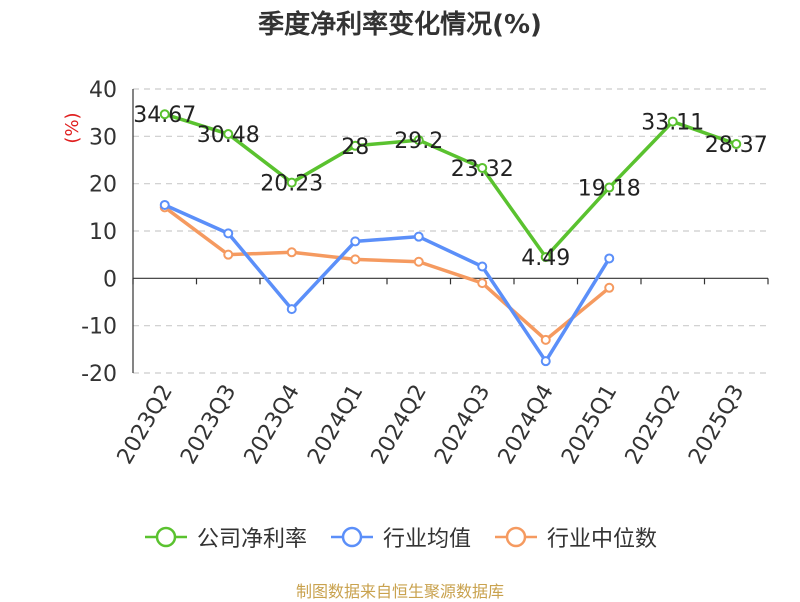 The width and height of the screenshot is (800, 602). Describe the element at coordinates (526, 425) in the screenshot. I see `x-tick-label: 2024Q4` at that location.